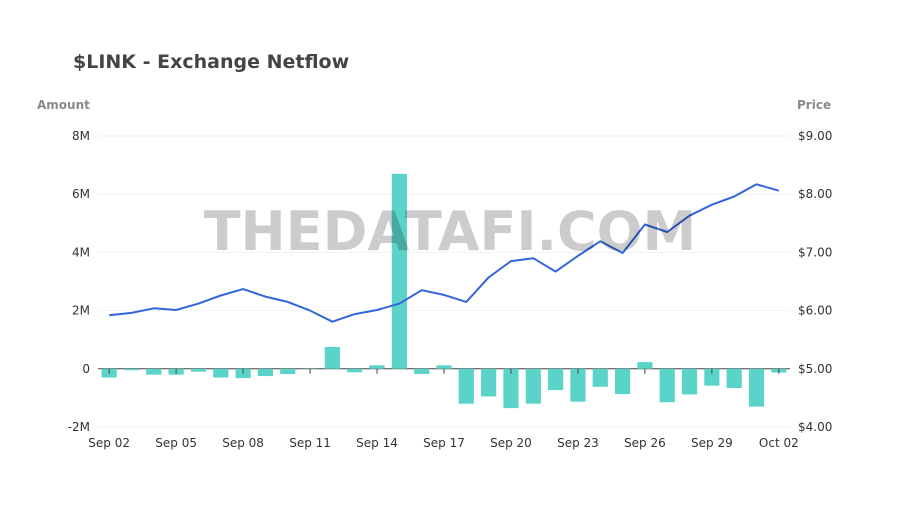 The height and width of the screenshot is (510, 900). I want to click on right-tick-label: $8.00, so click(815, 194).